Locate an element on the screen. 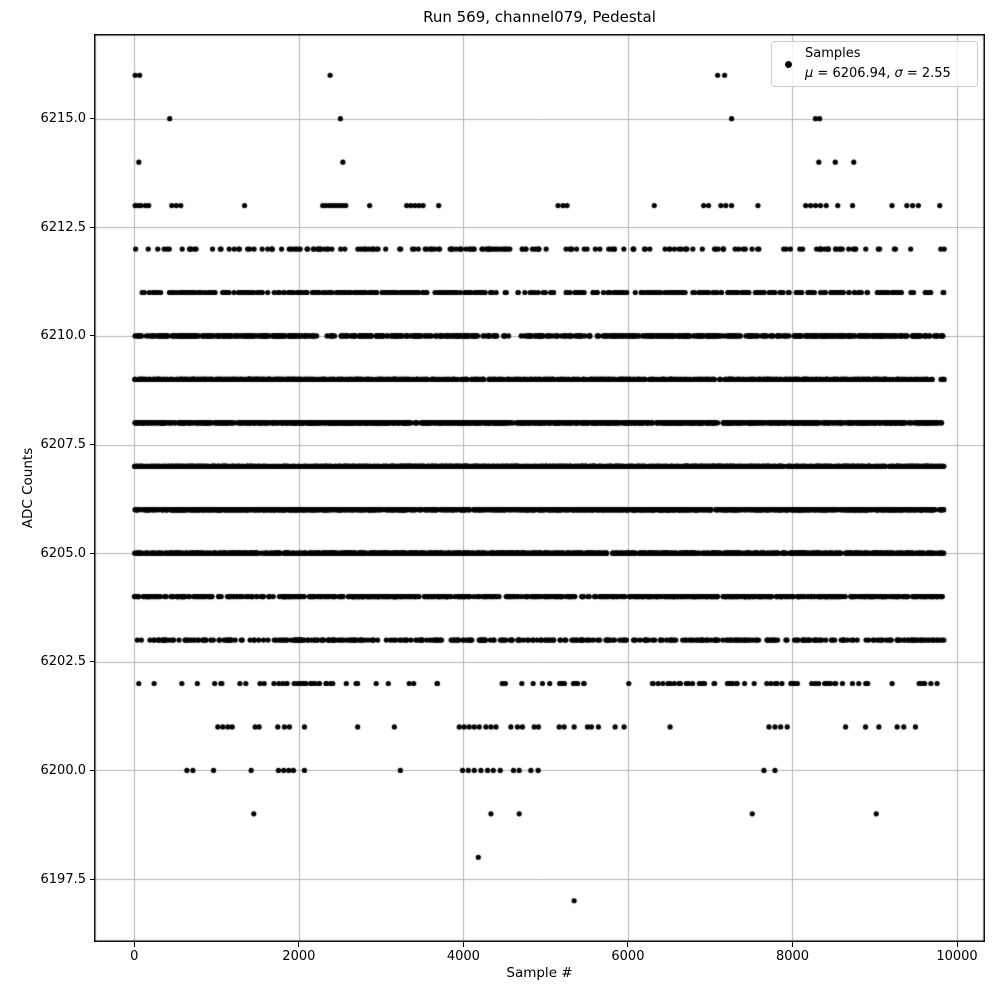  y-tick-label: 6202.5 is located at coordinates (63, 662).